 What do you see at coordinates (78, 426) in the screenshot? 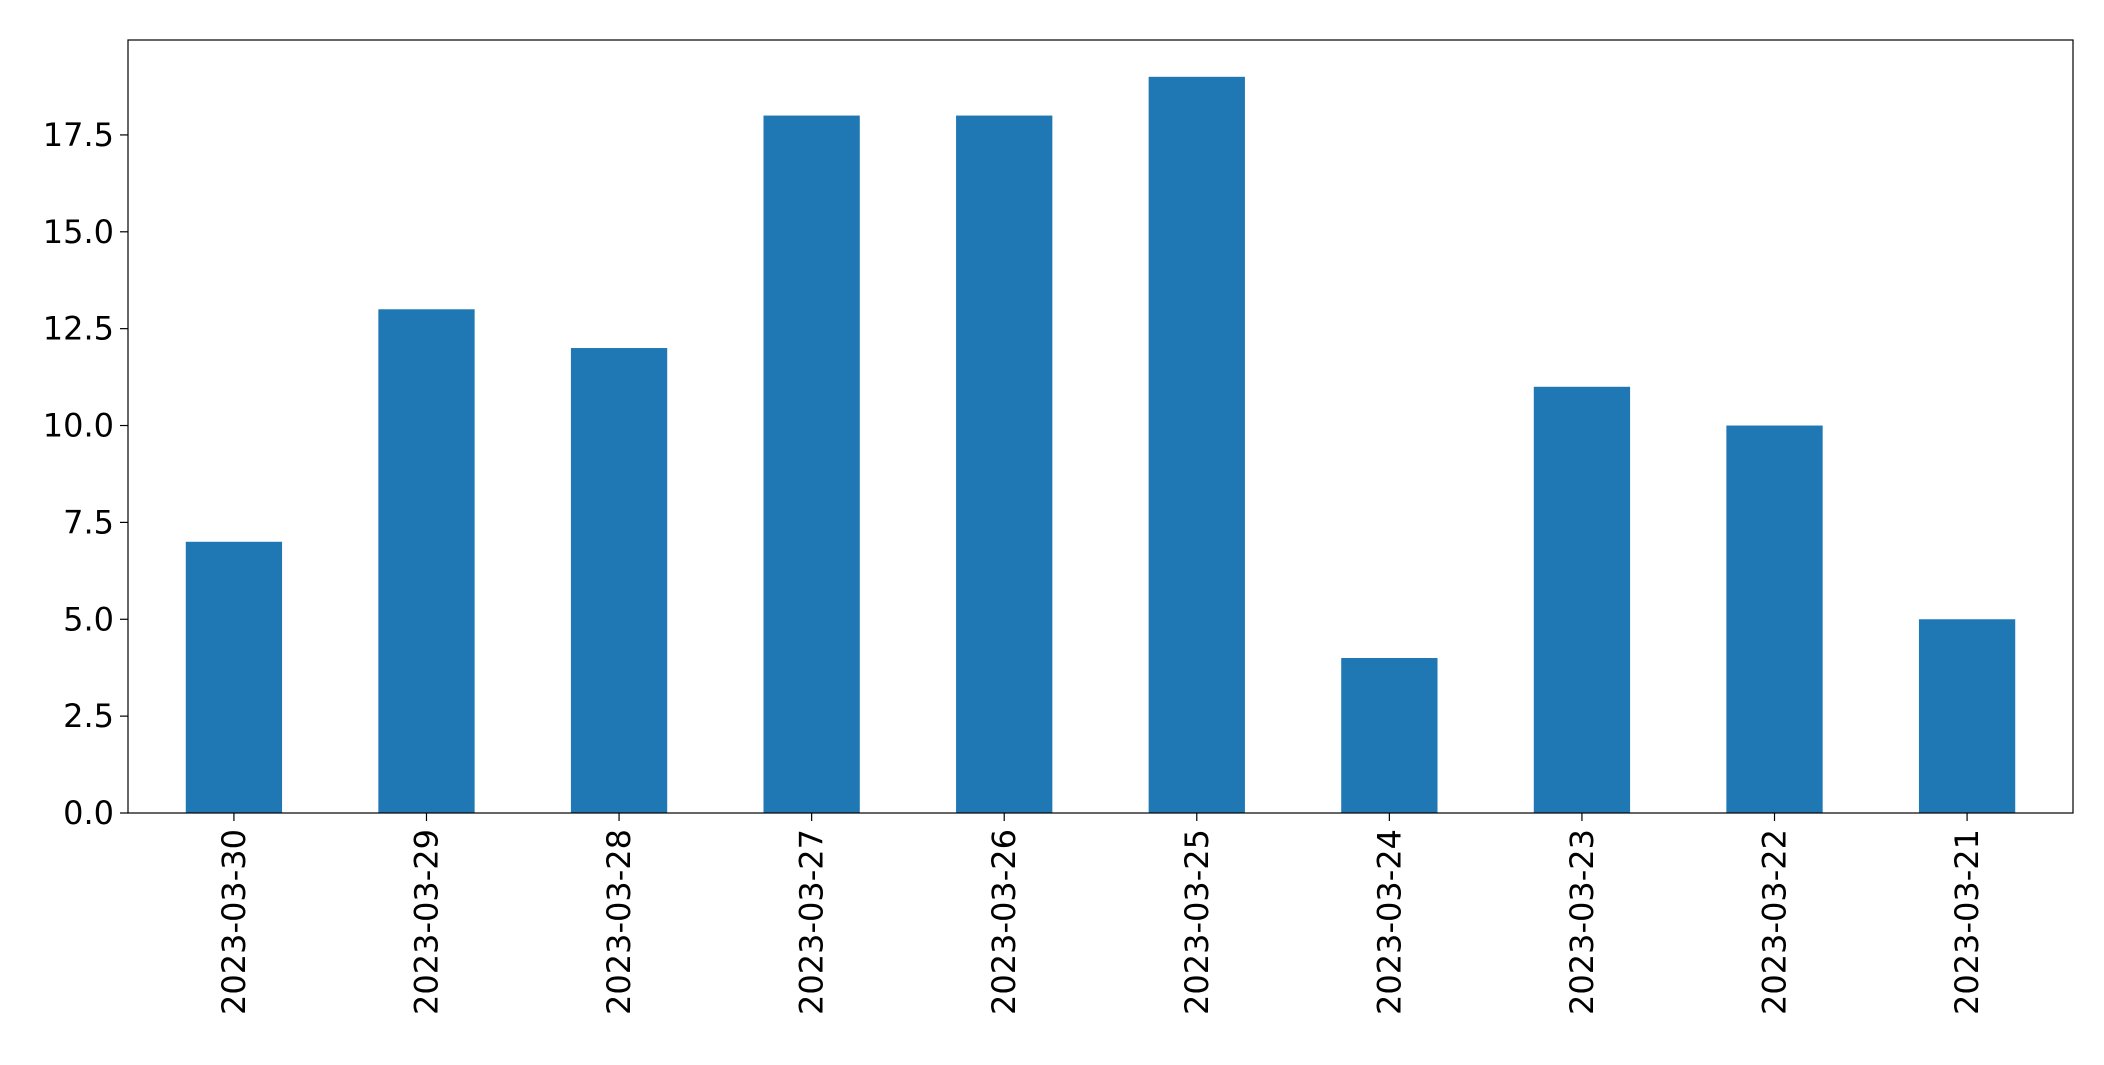
I see `y-tick-label: 10.0` at bounding box center [78, 426].